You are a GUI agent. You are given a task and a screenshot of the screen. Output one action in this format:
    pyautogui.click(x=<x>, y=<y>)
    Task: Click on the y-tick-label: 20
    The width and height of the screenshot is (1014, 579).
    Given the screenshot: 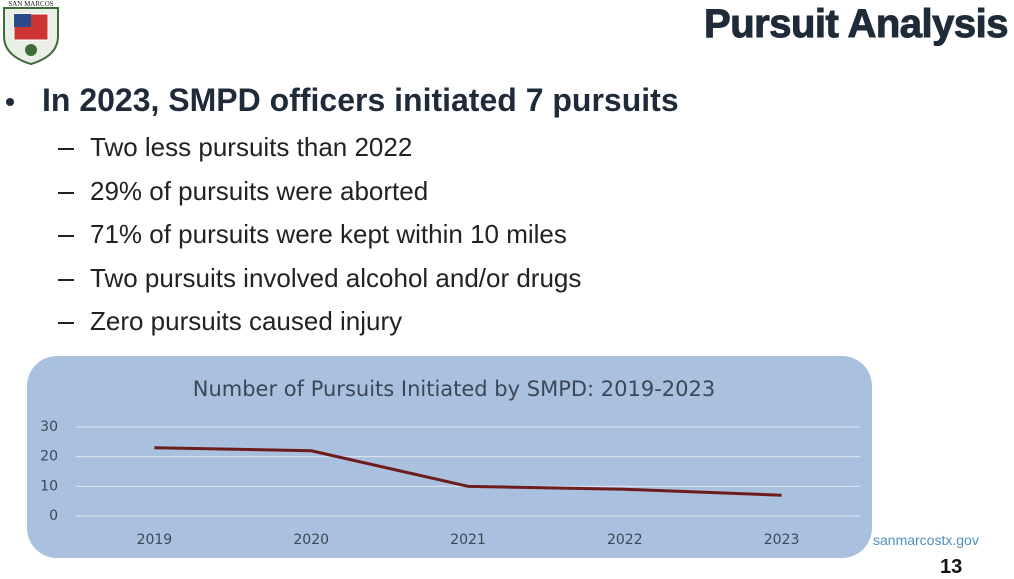 What is the action you would take?
    pyautogui.click(x=49, y=457)
    